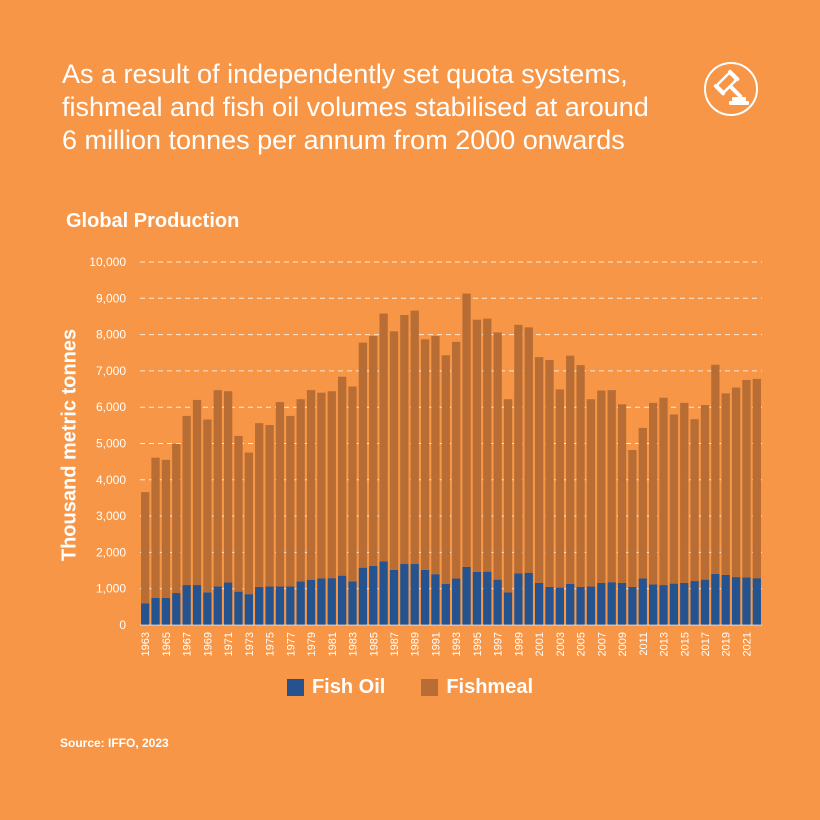 The width and height of the screenshot is (820, 820). What do you see at coordinates (111, 371) in the screenshot?
I see `y-tick-label: 7,000` at bounding box center [111, 371].